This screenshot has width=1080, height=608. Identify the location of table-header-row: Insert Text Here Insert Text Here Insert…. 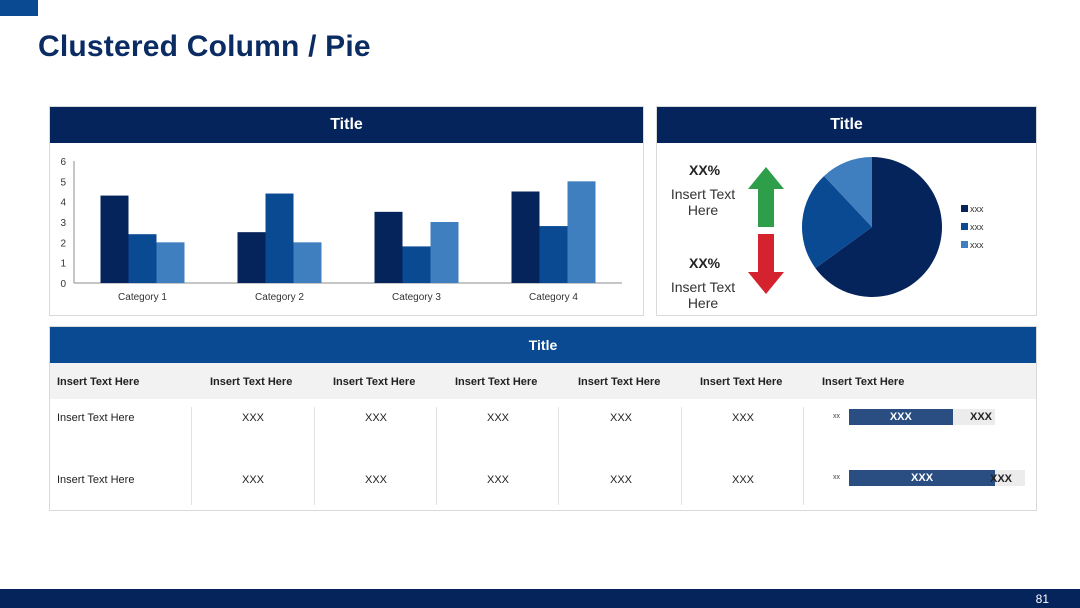
(543, 381).